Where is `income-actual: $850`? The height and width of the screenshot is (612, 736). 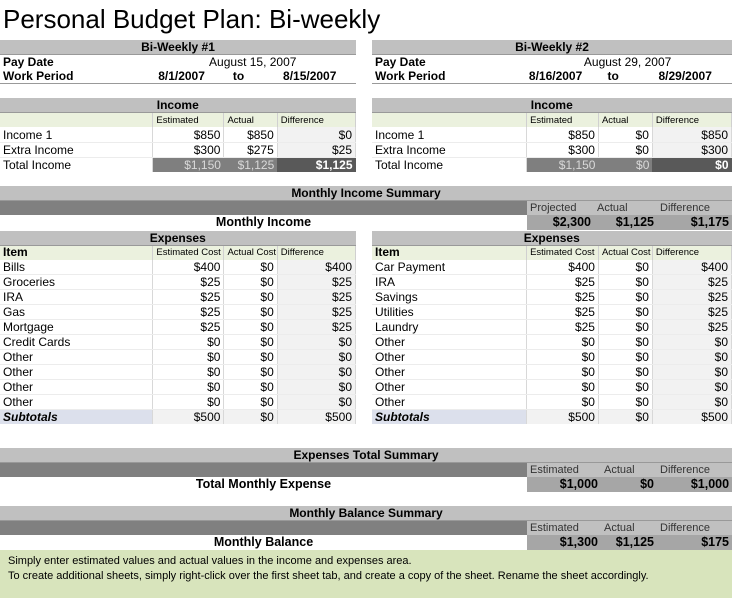
income-actual: $850 is located at coordinates (250, 135).